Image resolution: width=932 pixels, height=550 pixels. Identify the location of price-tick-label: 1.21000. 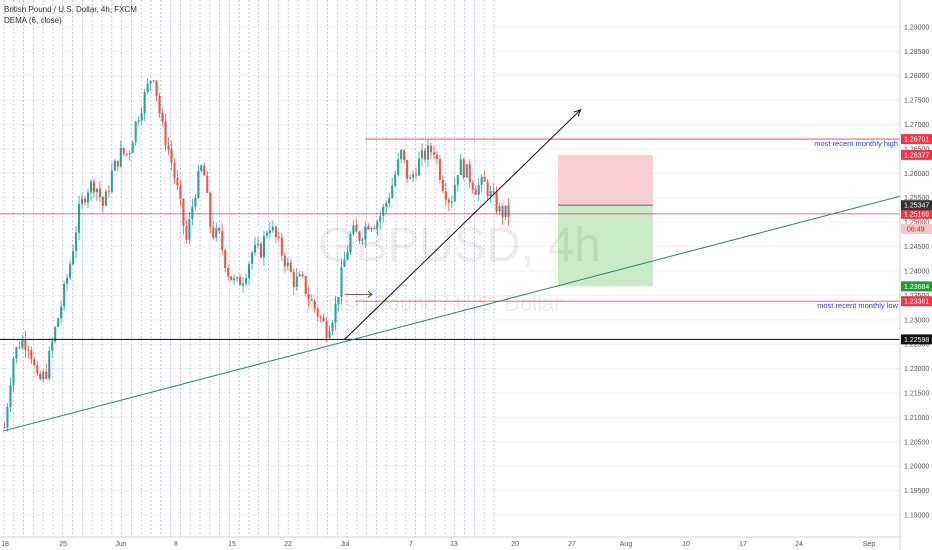
(916, 418).